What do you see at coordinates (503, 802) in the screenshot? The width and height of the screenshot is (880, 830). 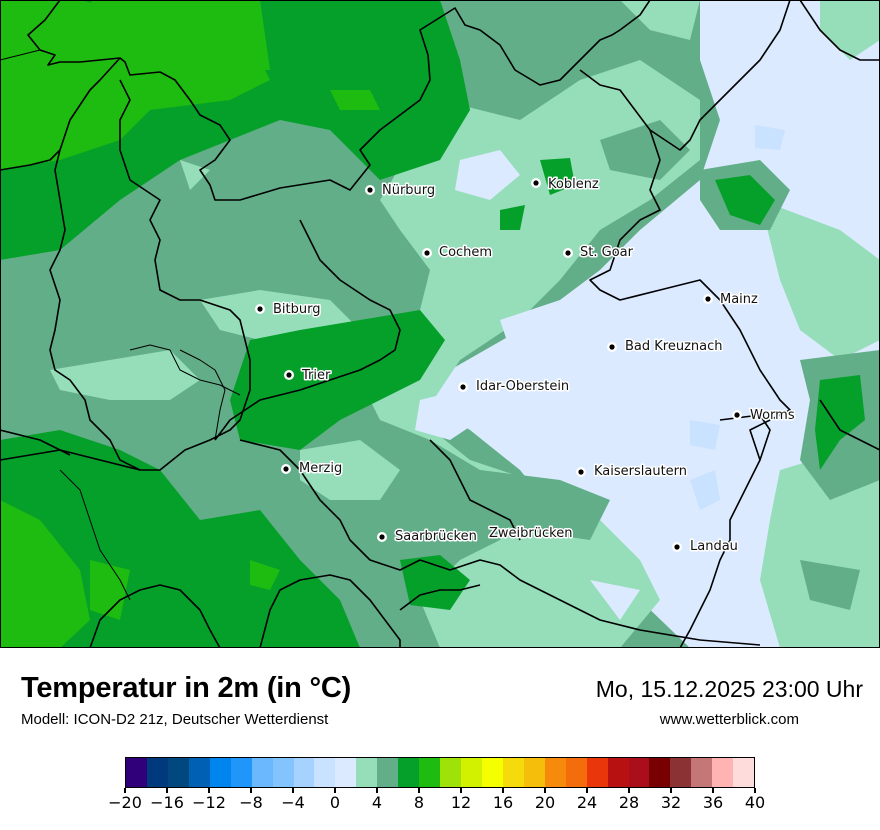 I see `colorbar-tick-label: 16` at bounding box center [503, 802].